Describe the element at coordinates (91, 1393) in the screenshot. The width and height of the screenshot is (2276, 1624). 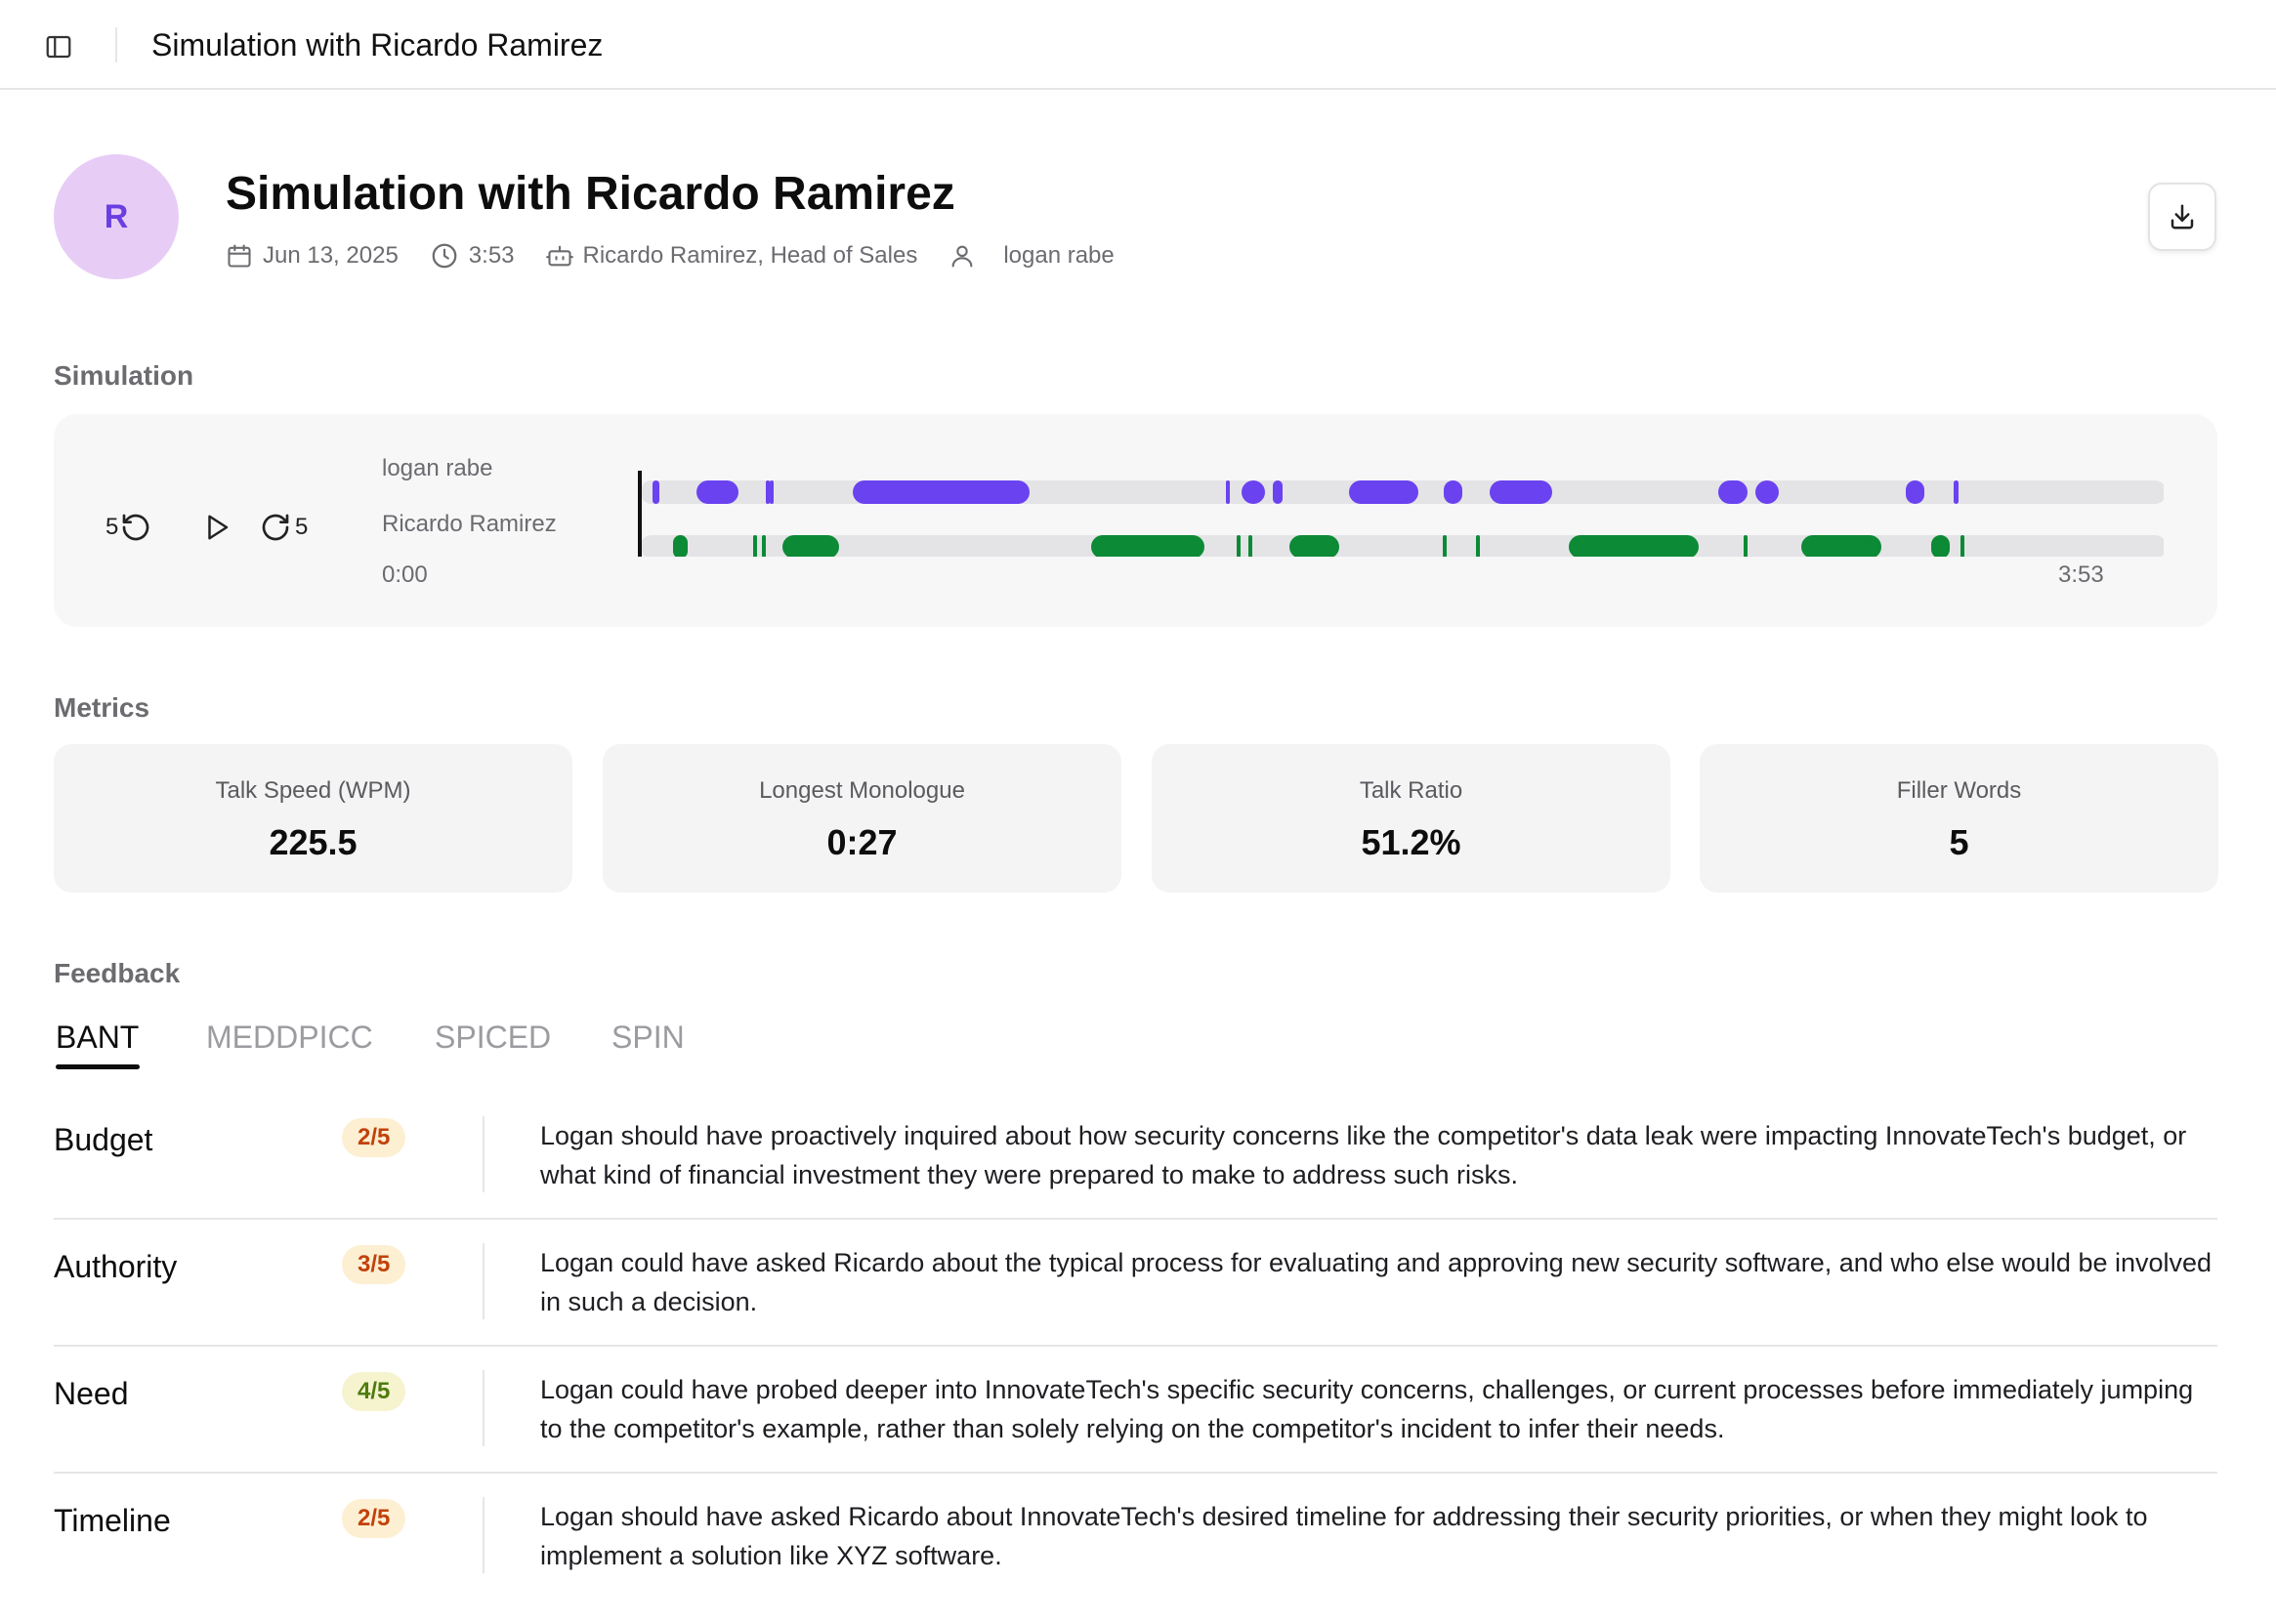
I see `criterion-label: Need` at that location.